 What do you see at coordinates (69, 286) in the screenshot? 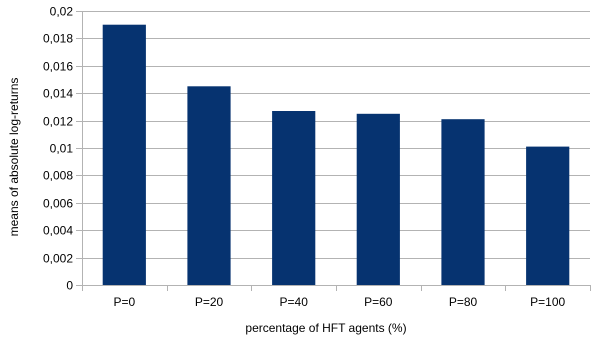
I see `y-tick-label: 0` at bounding box center [69, 286].